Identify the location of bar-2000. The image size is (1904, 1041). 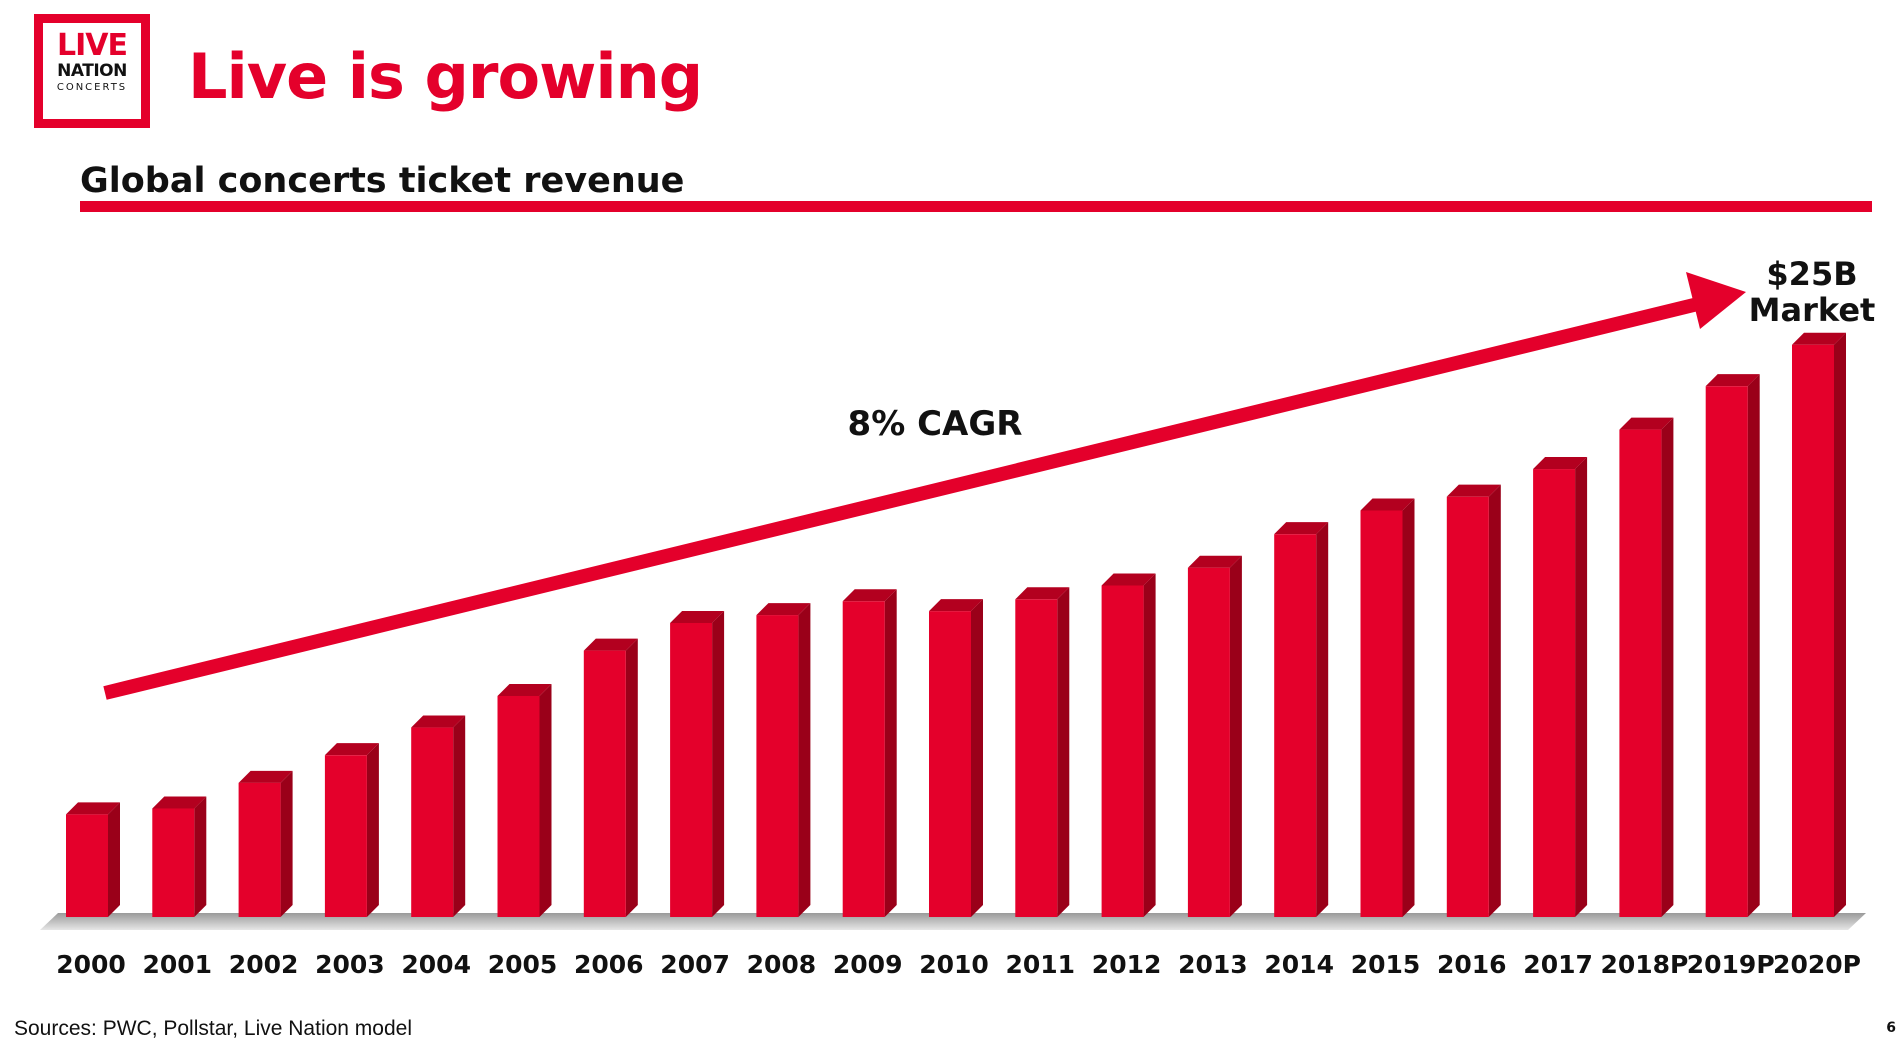
(93, 859).